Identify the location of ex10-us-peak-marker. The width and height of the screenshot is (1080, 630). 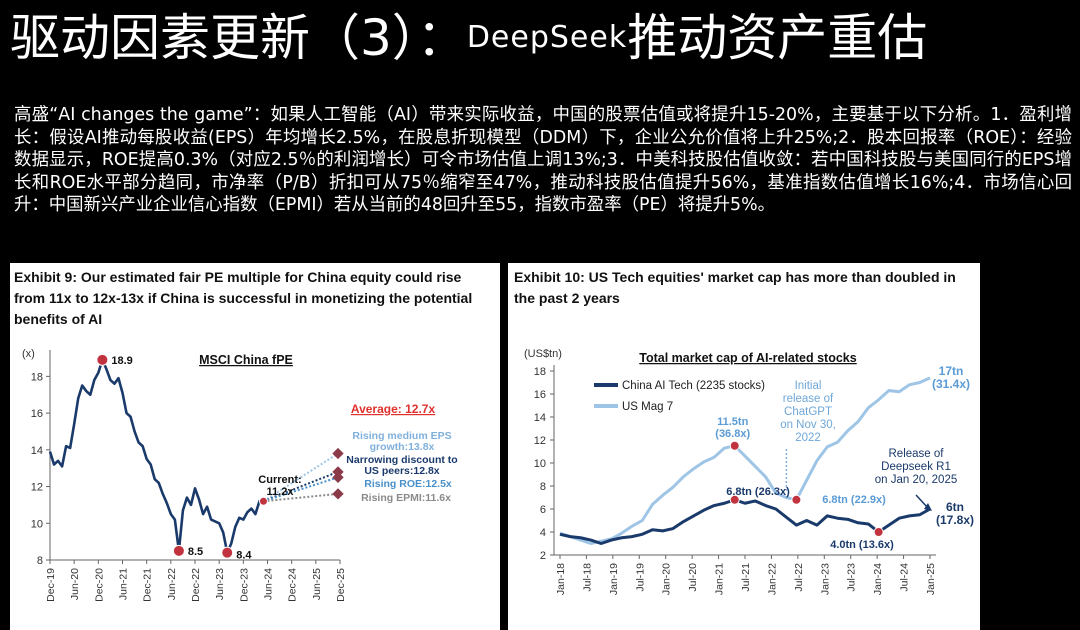
(734, 445).